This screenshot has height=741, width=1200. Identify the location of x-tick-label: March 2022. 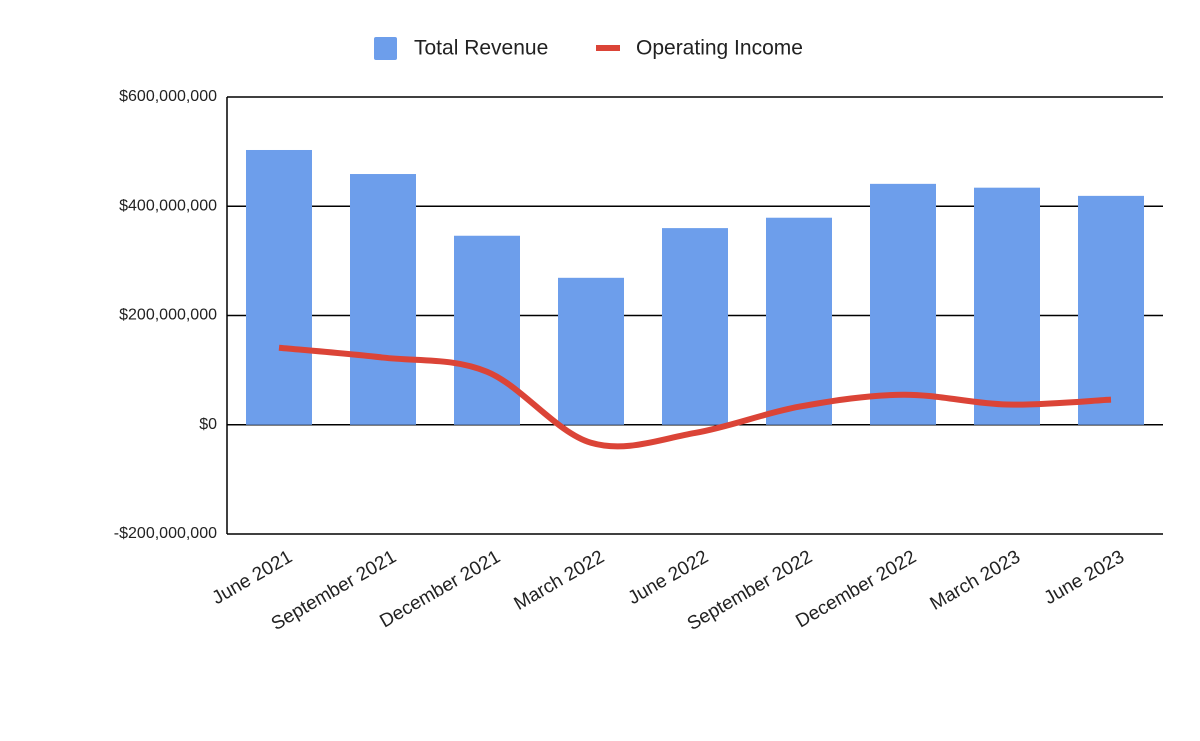
(559, 580).